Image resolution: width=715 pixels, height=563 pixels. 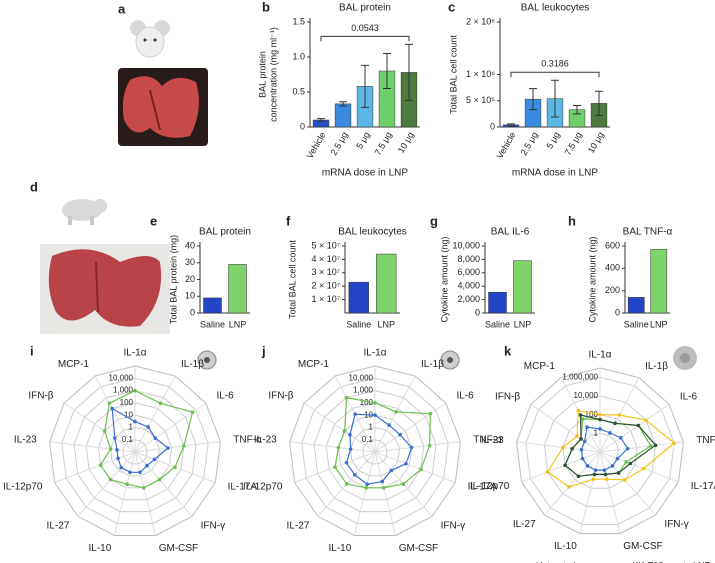 I want to click on radar-axis-label: IL-1α, so click(x=374, y=353).